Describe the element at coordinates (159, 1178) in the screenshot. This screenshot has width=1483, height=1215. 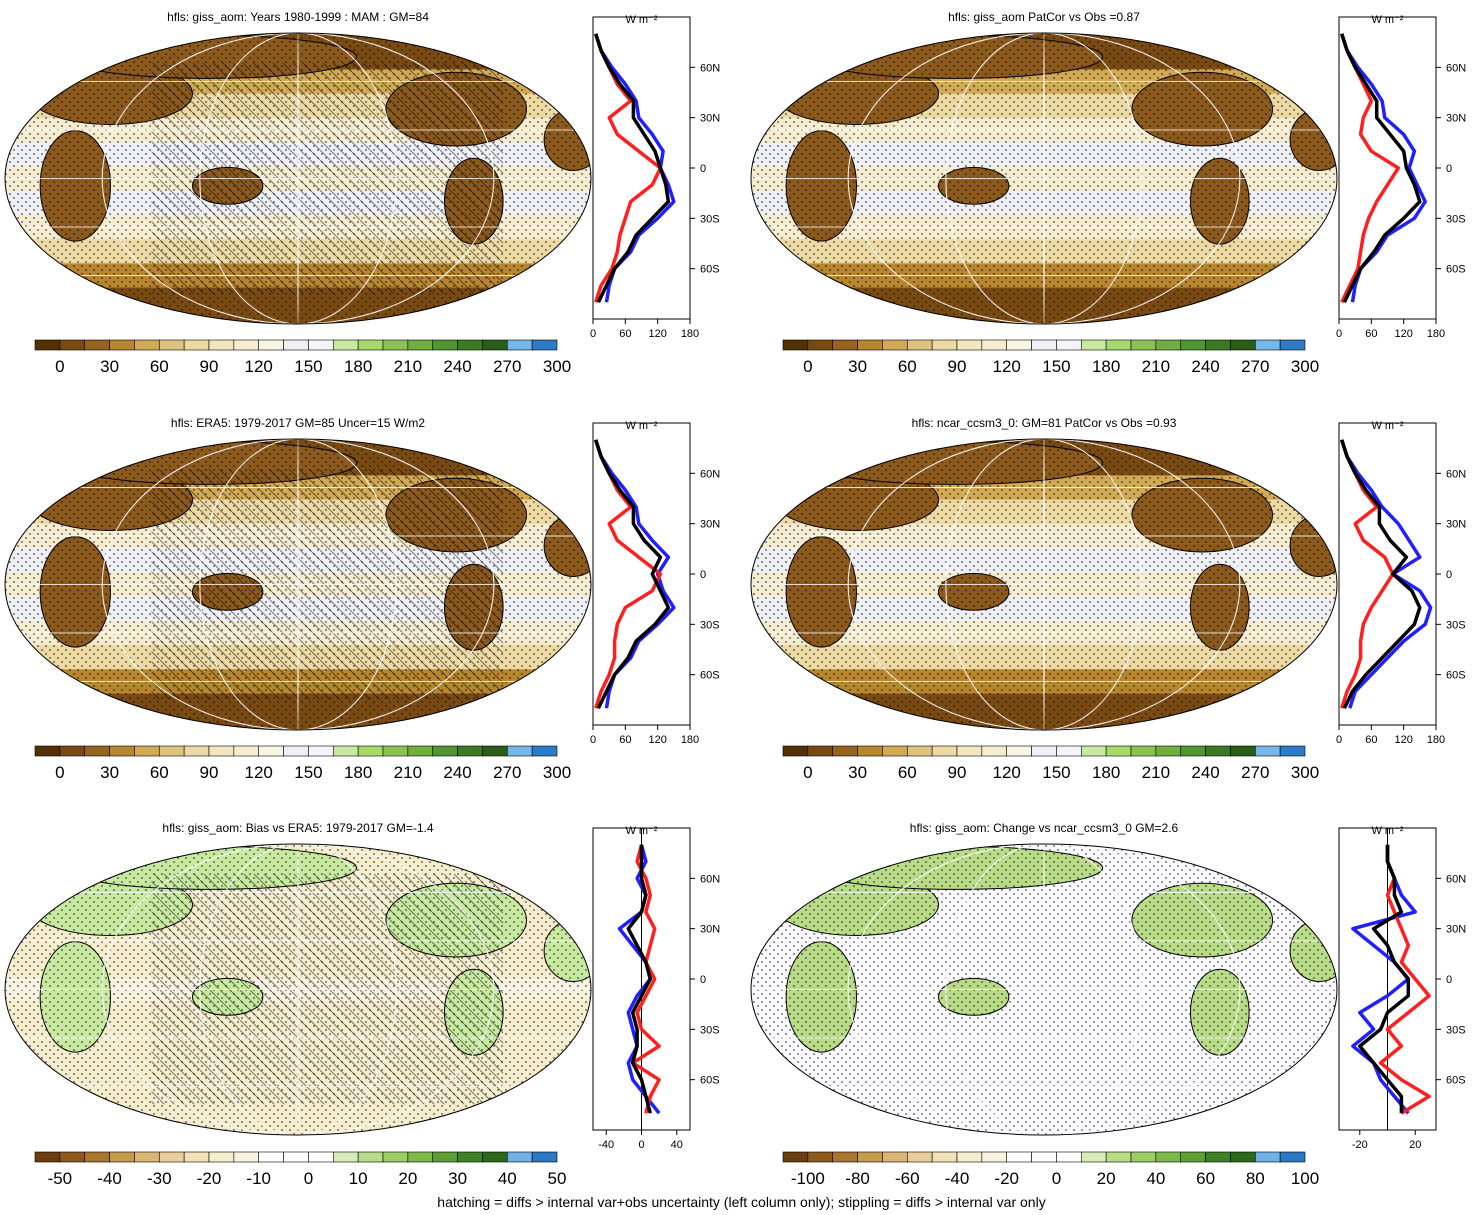
I see `colorbar-label: -30` at that location.